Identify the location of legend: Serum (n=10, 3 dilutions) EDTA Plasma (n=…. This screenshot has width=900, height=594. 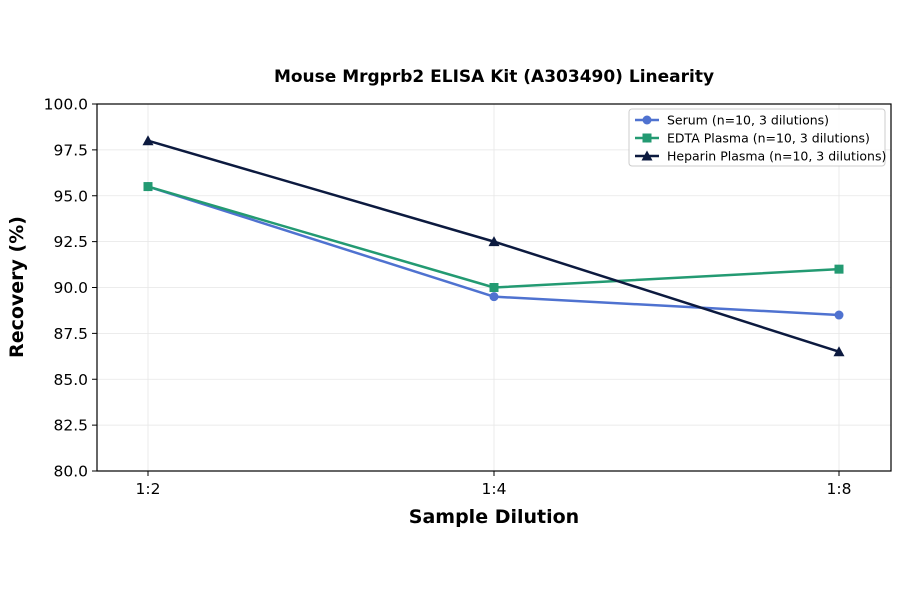
(757, 137).